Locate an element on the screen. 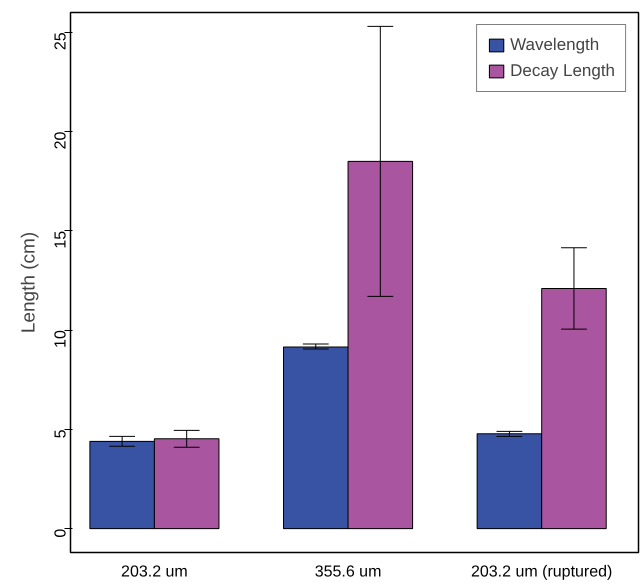  y-tick-label: 0 is located at coordinates (61, 533).